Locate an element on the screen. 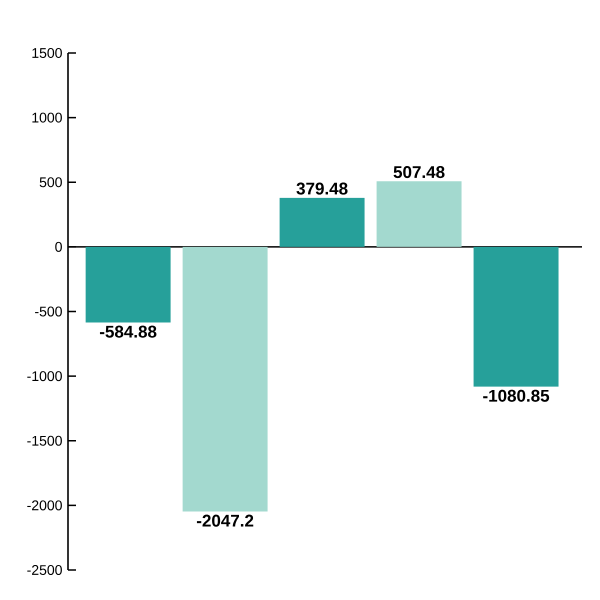 This screenshot has height=600, width=600. y-tick-label: -2500 is located at coordinates (44, 570).